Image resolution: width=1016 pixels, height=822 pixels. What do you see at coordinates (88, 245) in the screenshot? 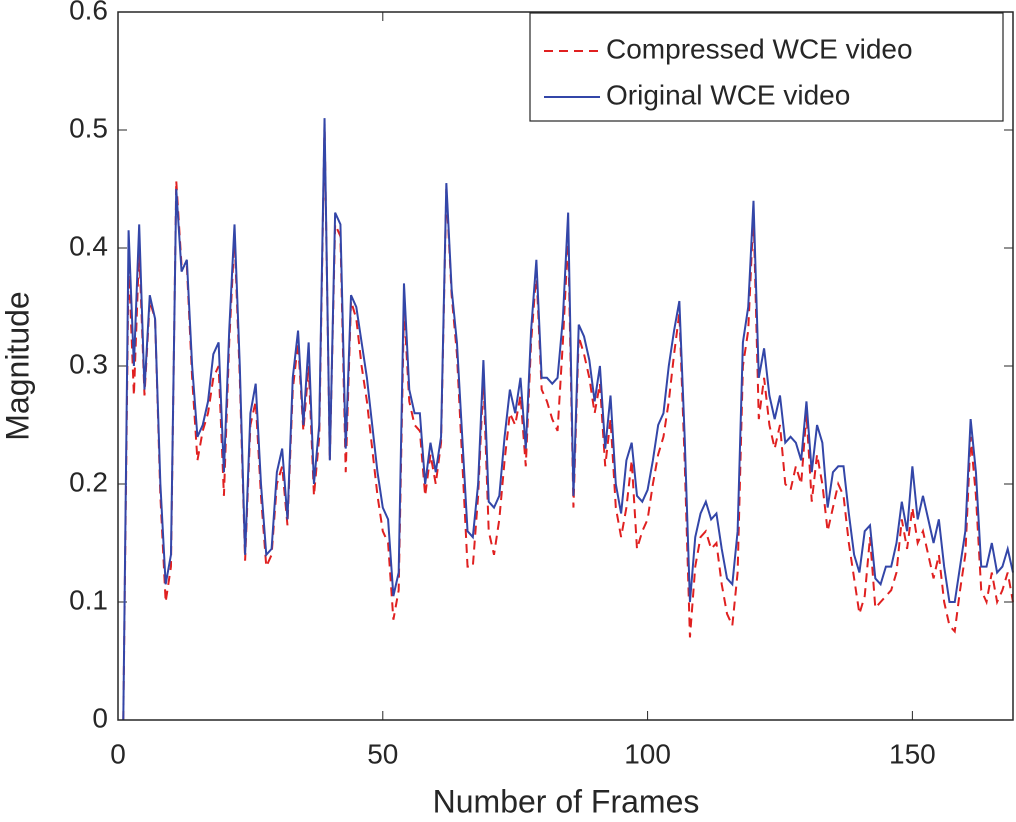
I see `y-tick-label: 0.4` at bounding box center [88, 245].